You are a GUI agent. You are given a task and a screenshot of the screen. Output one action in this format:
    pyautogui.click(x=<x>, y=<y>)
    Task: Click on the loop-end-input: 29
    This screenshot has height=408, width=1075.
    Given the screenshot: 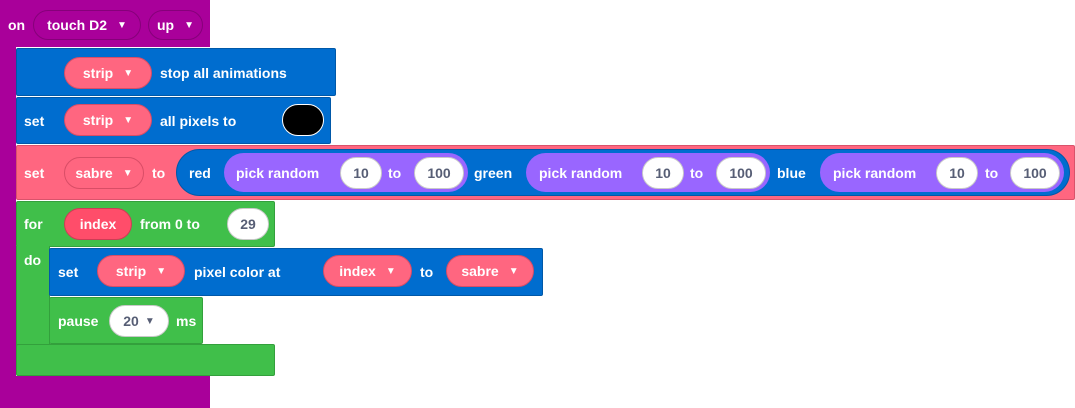 What is the action you would take?
    pyautogui.click(x=248, y=224)
    